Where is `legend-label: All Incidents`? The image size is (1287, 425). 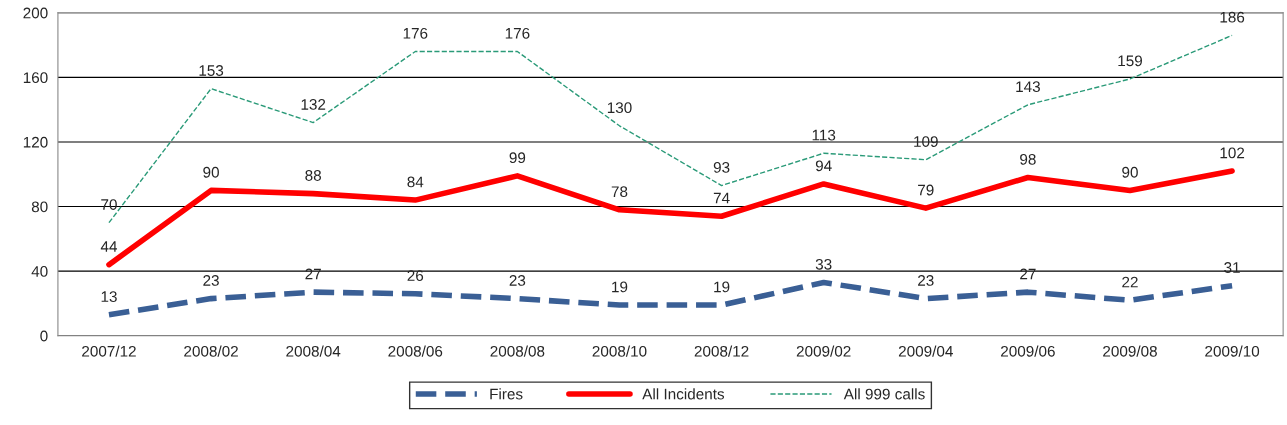 legend-label: All Incidents is located at coordinates (683, 394).